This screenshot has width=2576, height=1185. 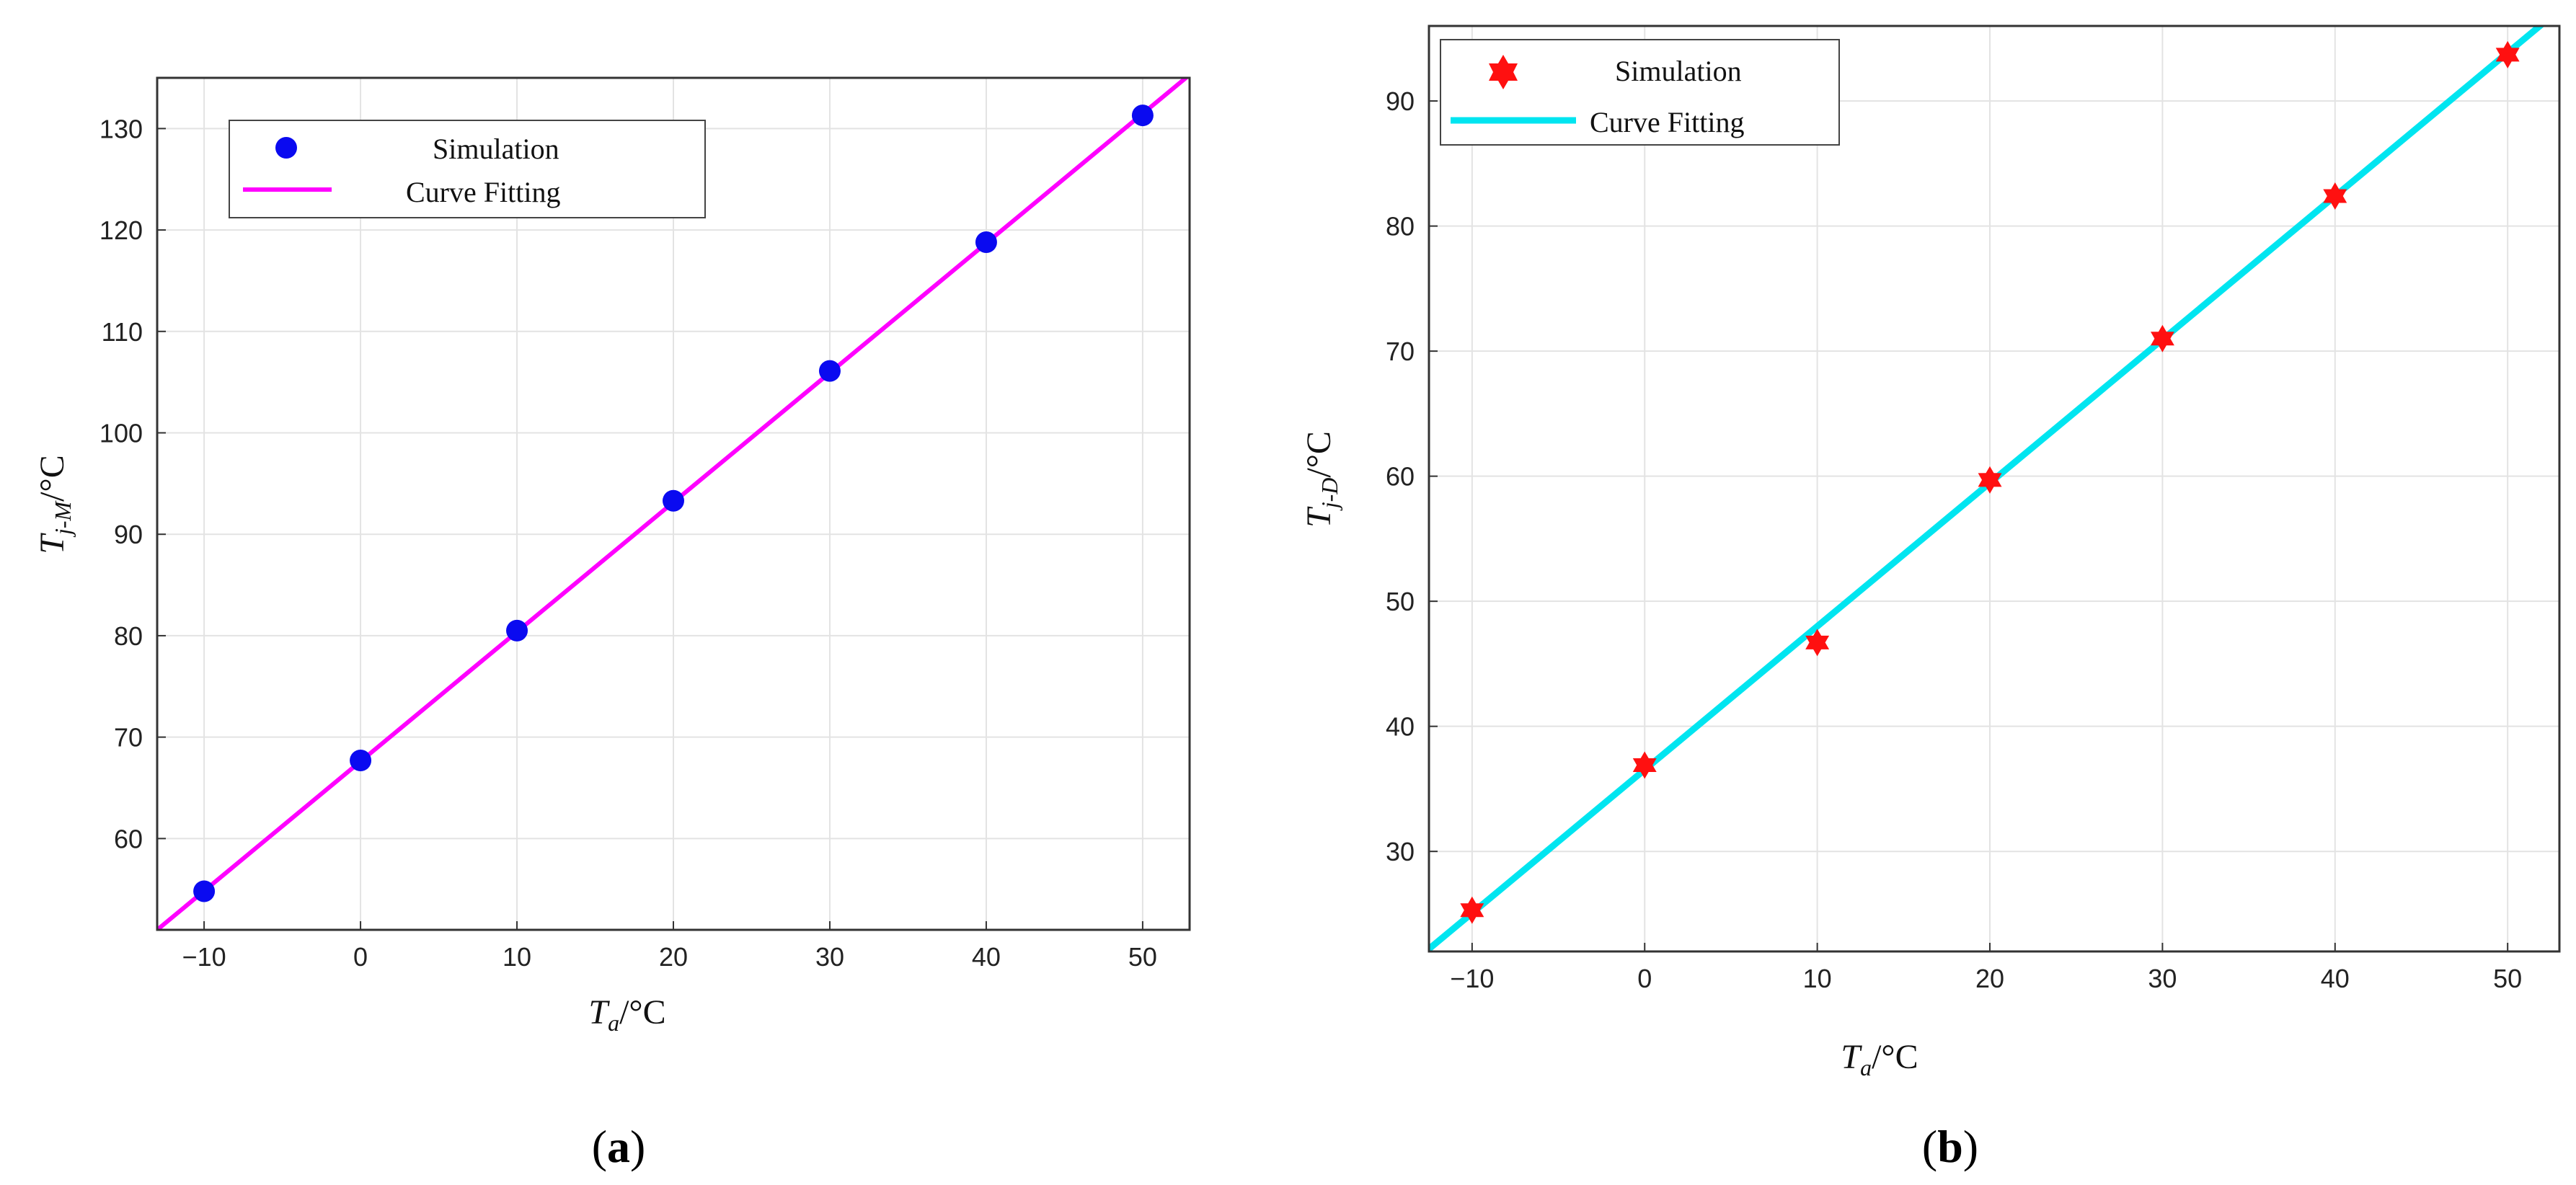 I want to click on y-tick-label: 40, so click(x=1400, y=727).